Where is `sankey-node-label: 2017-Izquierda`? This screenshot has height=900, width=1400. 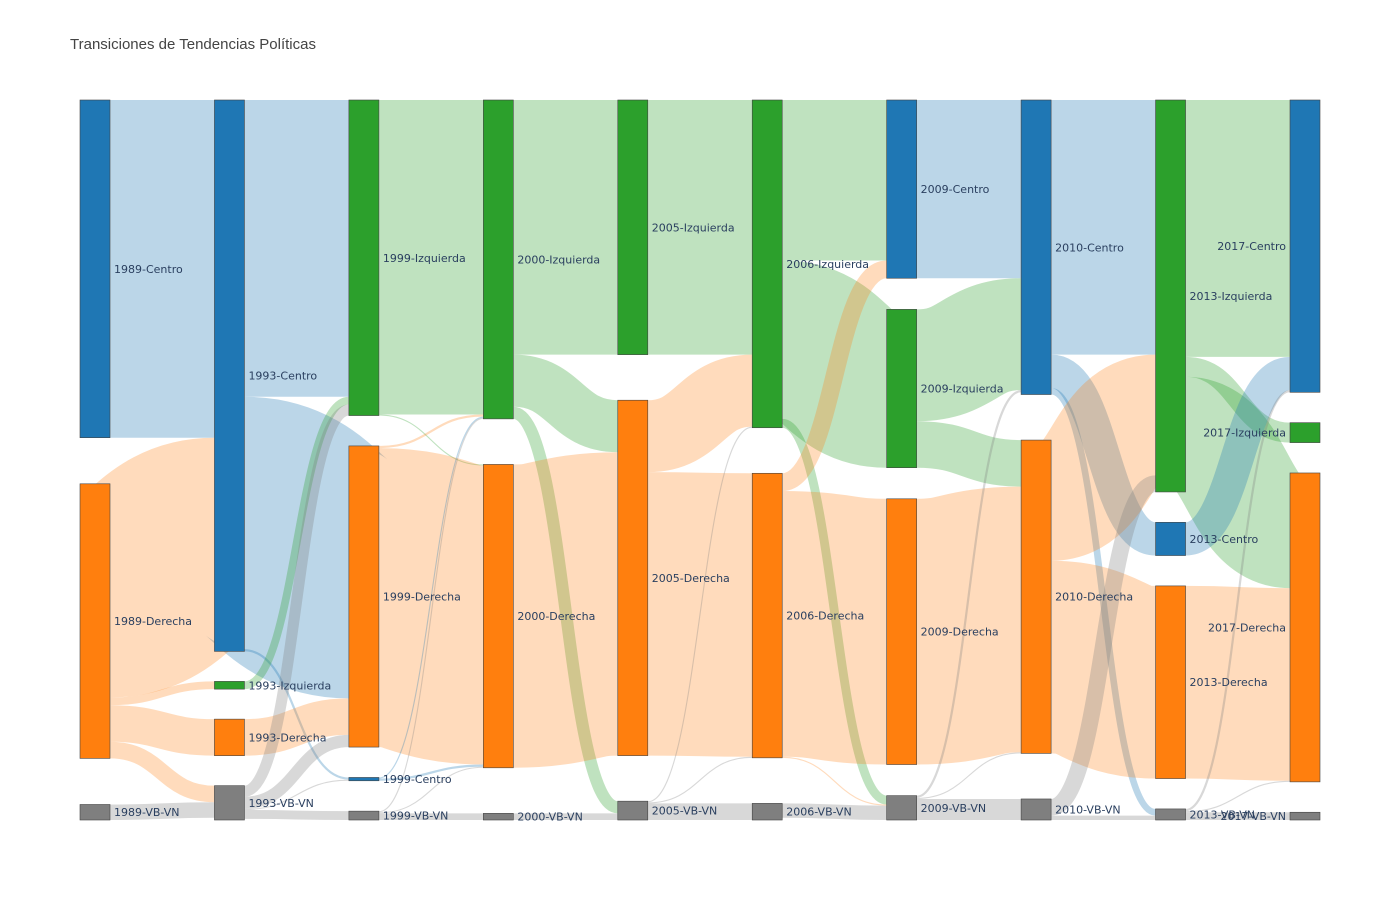
sankey-node-label: 2017-Izquierda is located at coordinates (1244, 433).